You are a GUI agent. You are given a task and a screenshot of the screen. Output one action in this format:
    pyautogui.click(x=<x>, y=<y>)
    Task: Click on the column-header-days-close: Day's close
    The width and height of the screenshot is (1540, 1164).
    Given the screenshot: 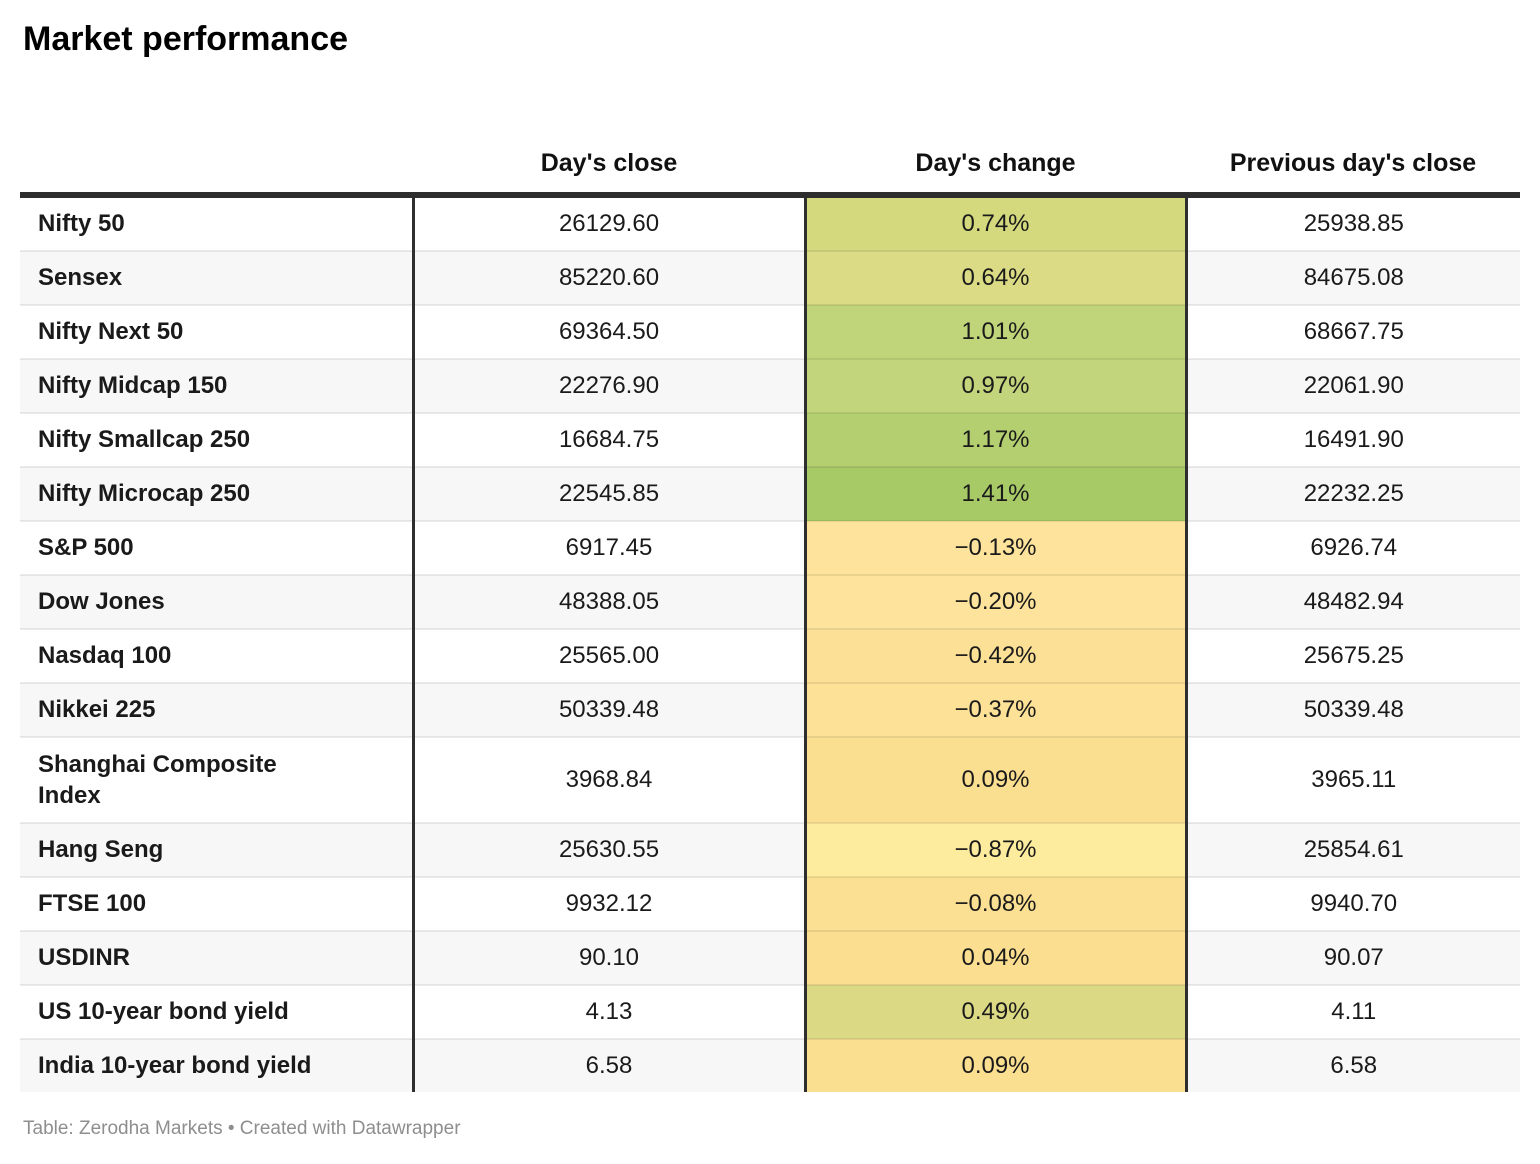 What is the action you would take?
    pyautogui.click(x=609, y=152)
    